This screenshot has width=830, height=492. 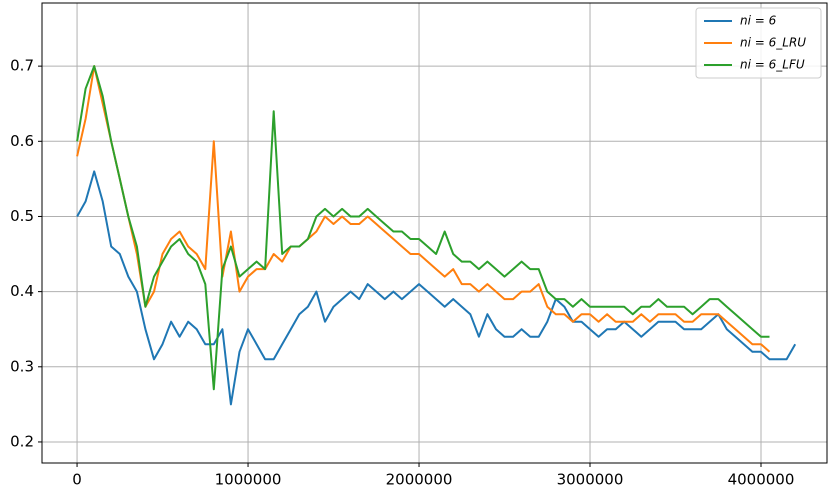 I want to click on y-tick-label: 0.5, so click(x=22, y=216).